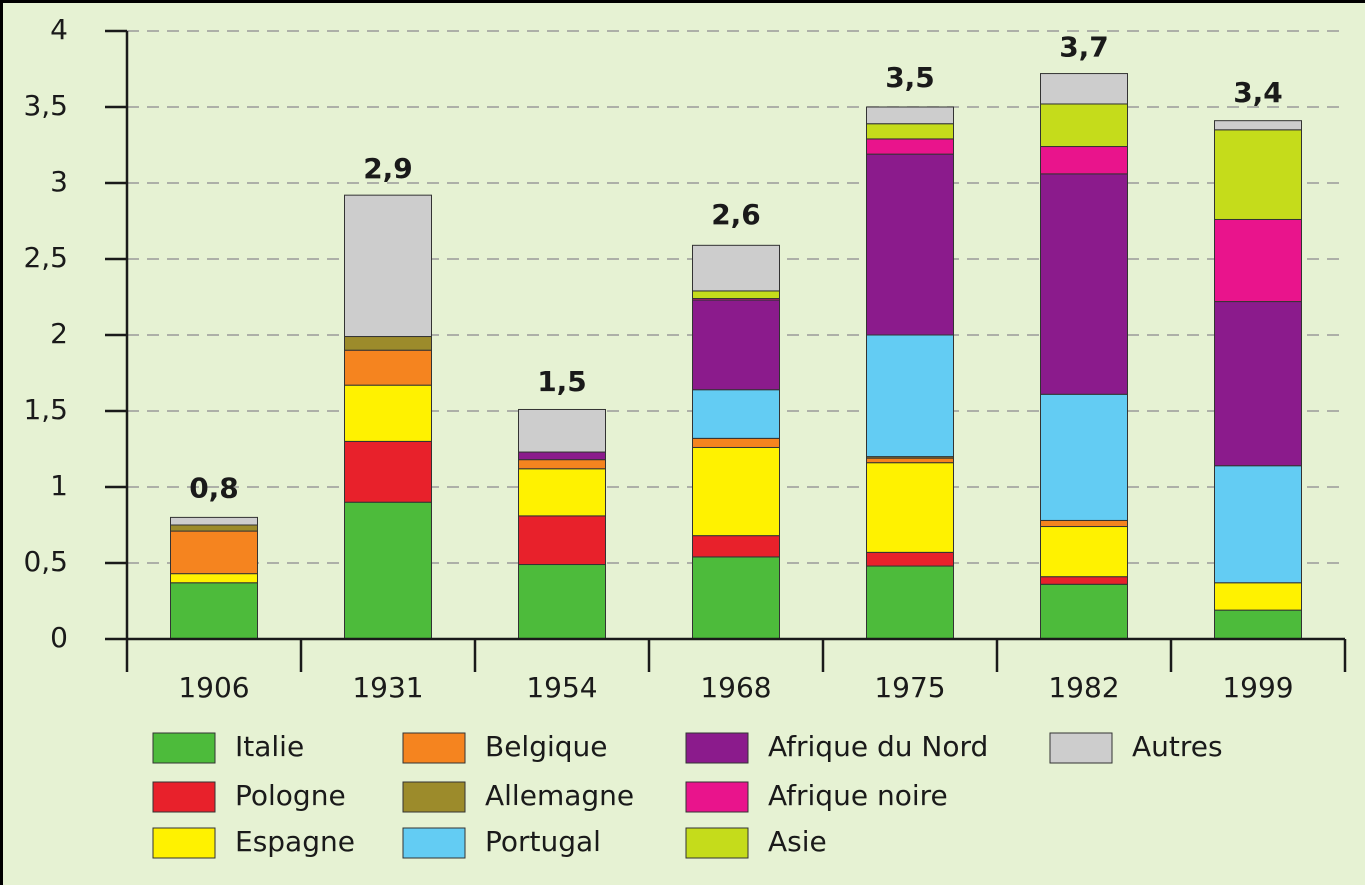 The image size is (1365, 885). I want to click on y-tick-label: 2, so click(59, 333).